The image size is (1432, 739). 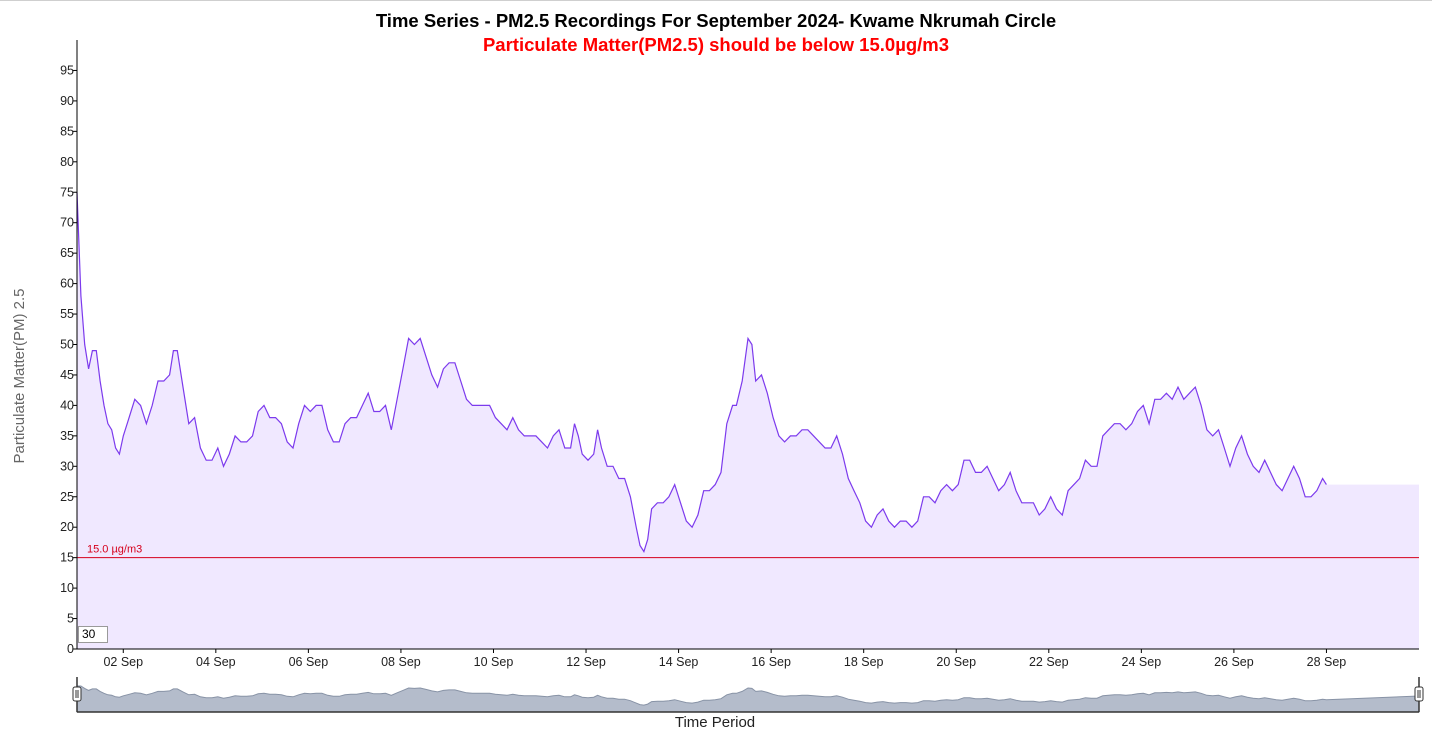 What do you see at coordinates (114, 550) in the screenshot?
I see `threshold-label: 15.0 µg/m3` at bounding box center [114, 550].